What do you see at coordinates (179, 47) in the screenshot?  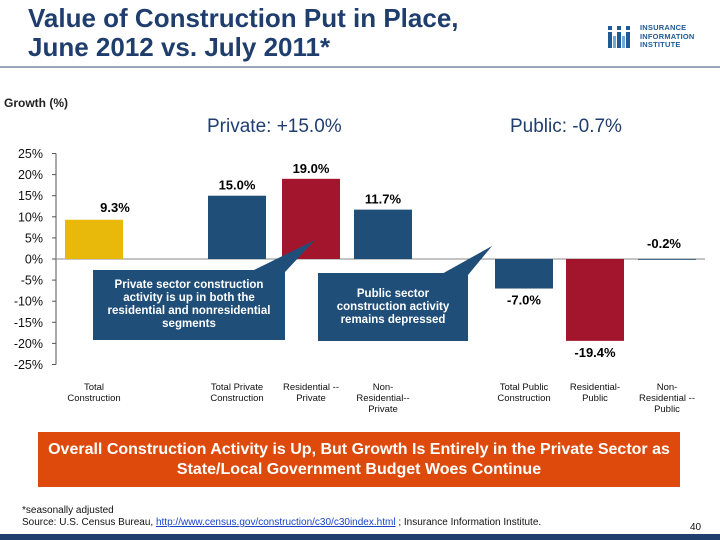 I see `title-line-2: June 2012 vs. July 2011*` at bounding box center [179, 47].